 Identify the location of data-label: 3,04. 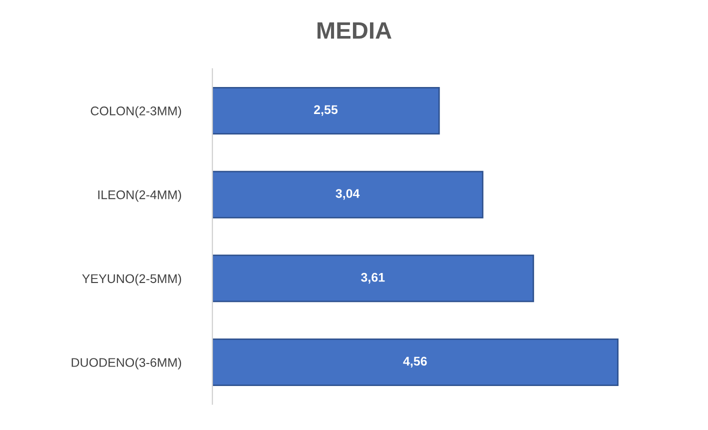
(348, 194).